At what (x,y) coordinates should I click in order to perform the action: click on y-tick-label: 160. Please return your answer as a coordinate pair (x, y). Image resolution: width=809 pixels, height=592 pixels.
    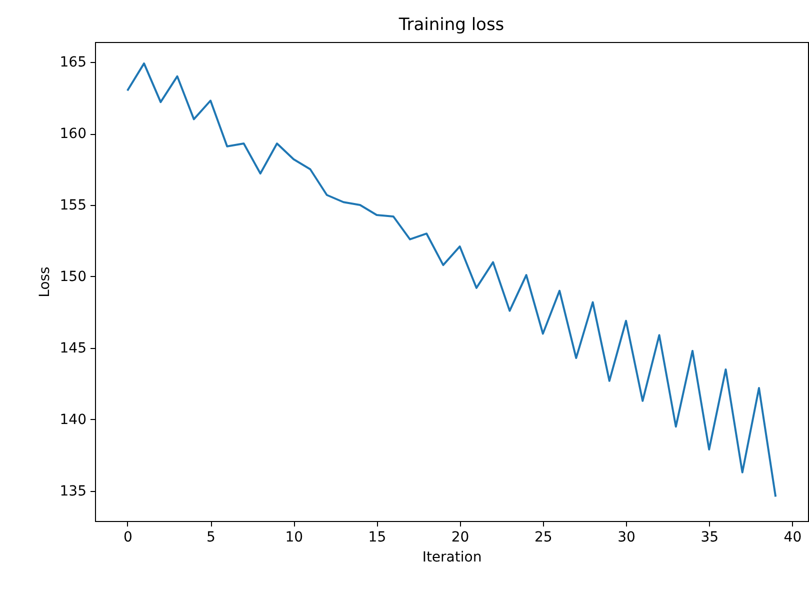
    Looking at the image, I should click on (73, 134).